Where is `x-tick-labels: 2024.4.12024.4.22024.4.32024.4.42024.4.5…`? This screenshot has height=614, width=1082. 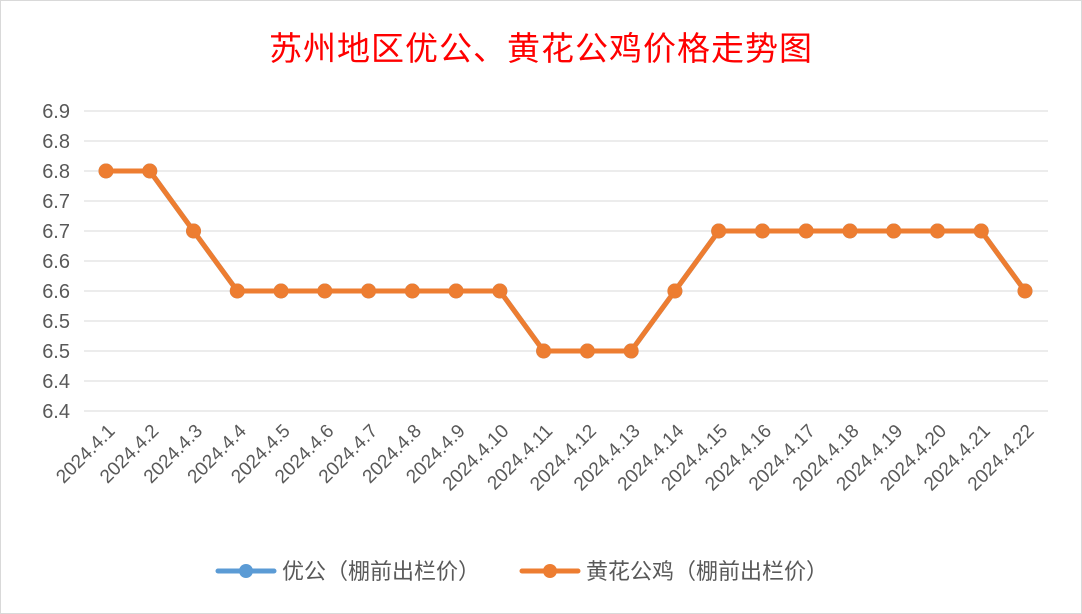 x-tick-labels: 2024.4.12024.4.22024.4.32024.4.42024.4.5… is located at coordinates (545, 457).